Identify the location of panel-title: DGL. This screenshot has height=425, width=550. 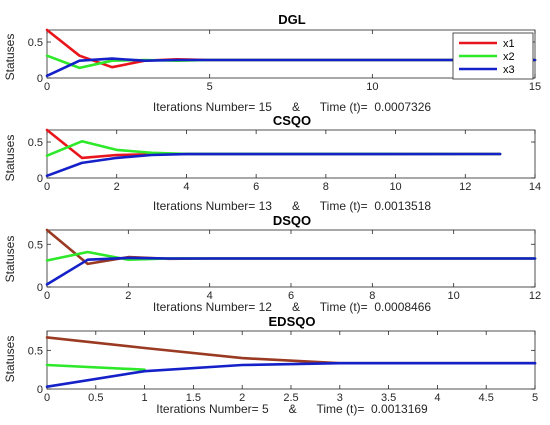
(292, 19).